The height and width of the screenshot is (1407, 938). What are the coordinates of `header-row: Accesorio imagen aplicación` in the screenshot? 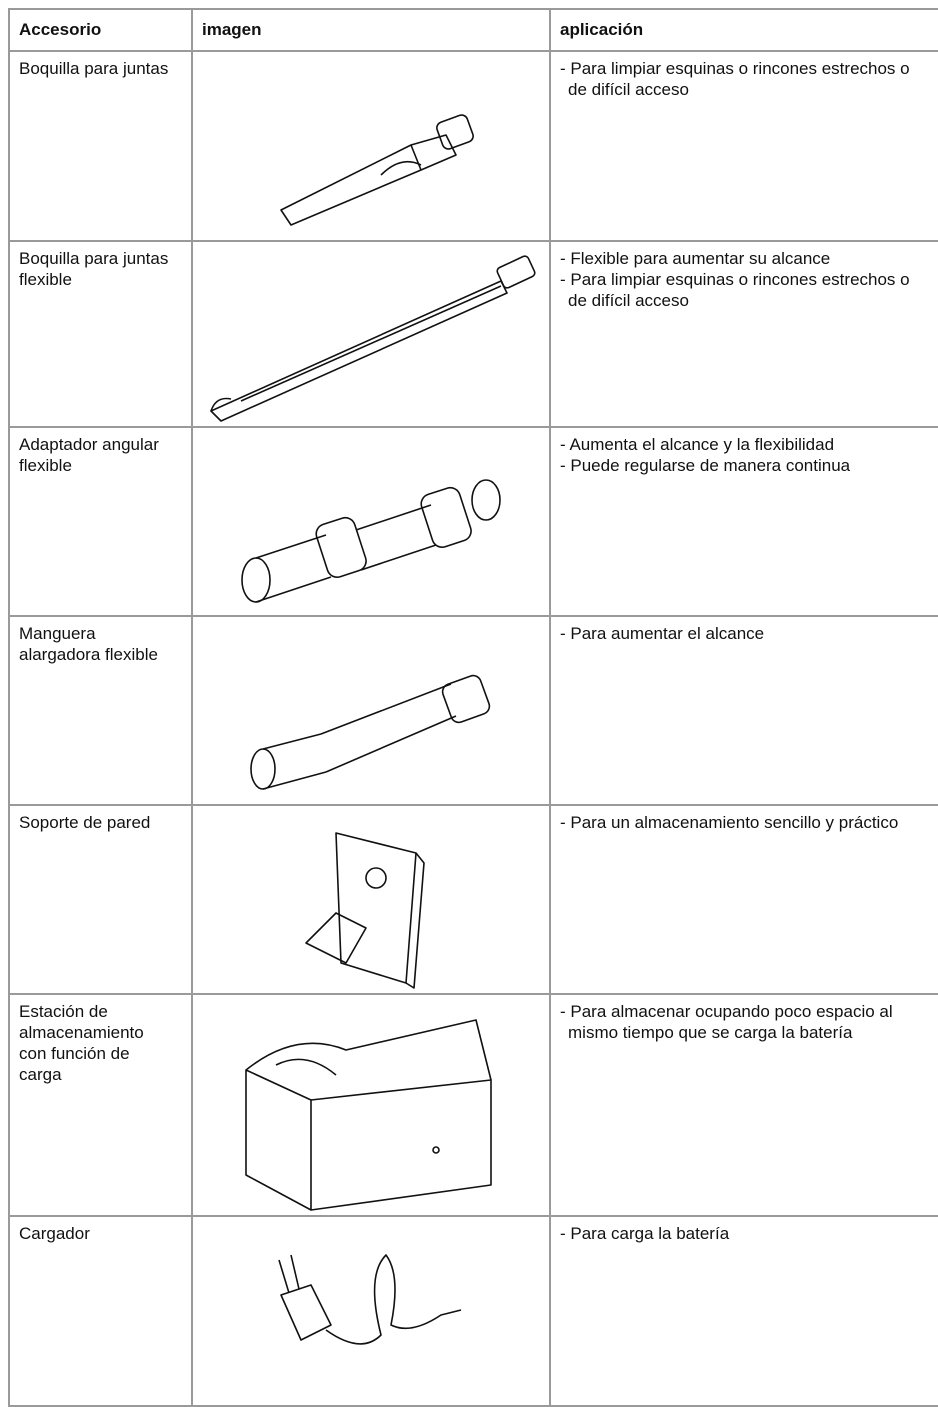 It's located at (473, 30).